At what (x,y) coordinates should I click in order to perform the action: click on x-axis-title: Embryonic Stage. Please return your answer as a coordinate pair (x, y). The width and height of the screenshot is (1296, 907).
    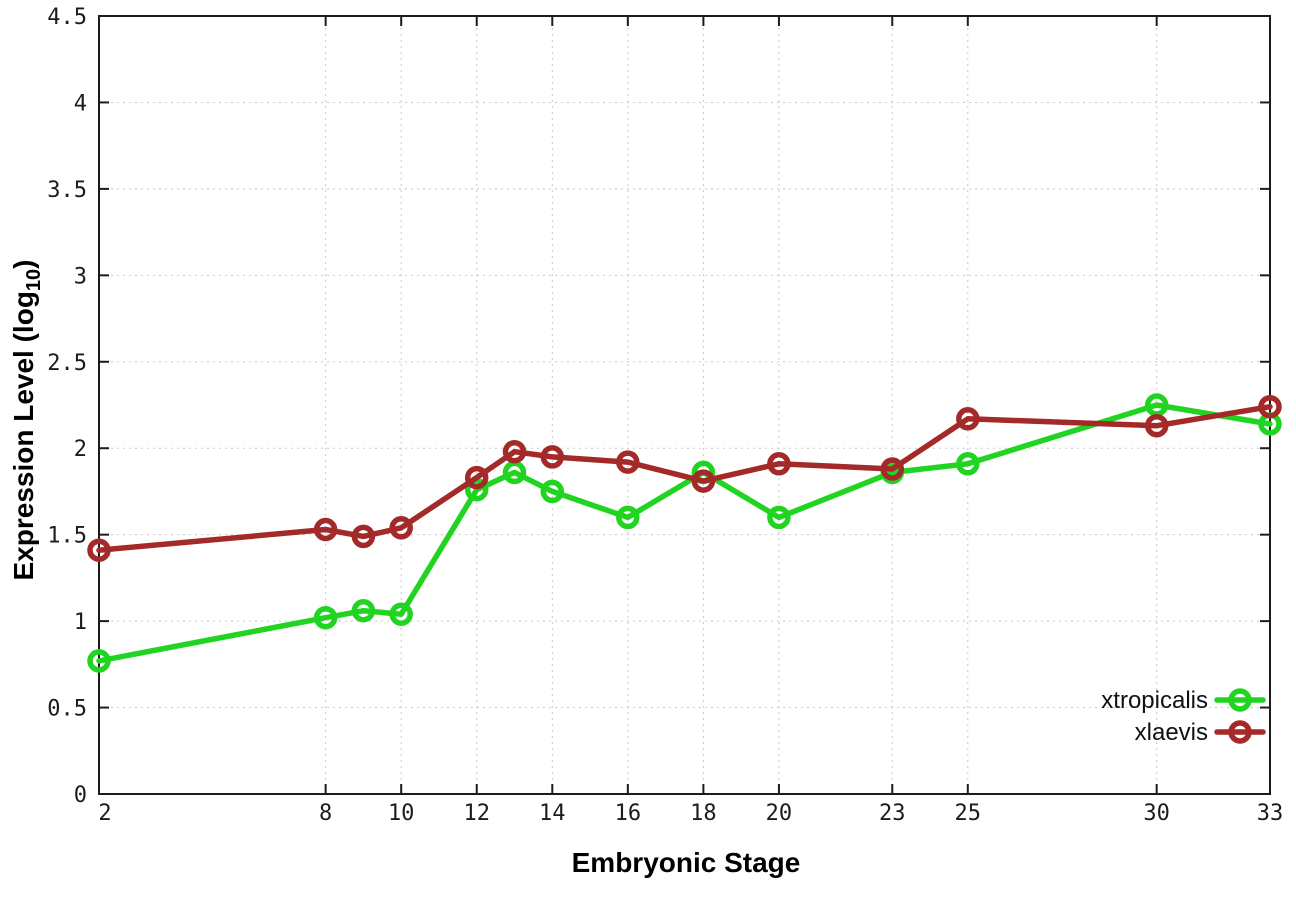
    Looking at the image, I should click on (686, 862).